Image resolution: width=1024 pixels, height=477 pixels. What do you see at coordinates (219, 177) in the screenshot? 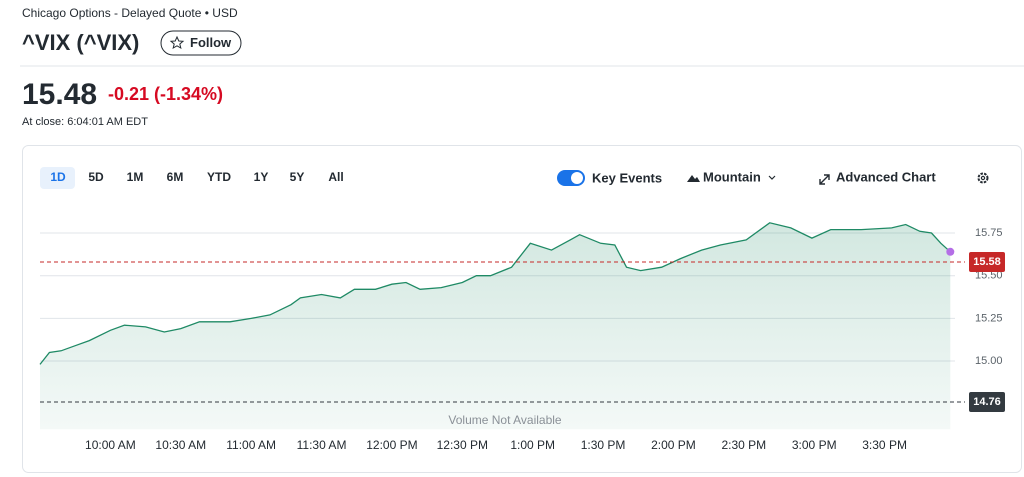
I see `range-button: YTD` at bounding box center [219, 177].